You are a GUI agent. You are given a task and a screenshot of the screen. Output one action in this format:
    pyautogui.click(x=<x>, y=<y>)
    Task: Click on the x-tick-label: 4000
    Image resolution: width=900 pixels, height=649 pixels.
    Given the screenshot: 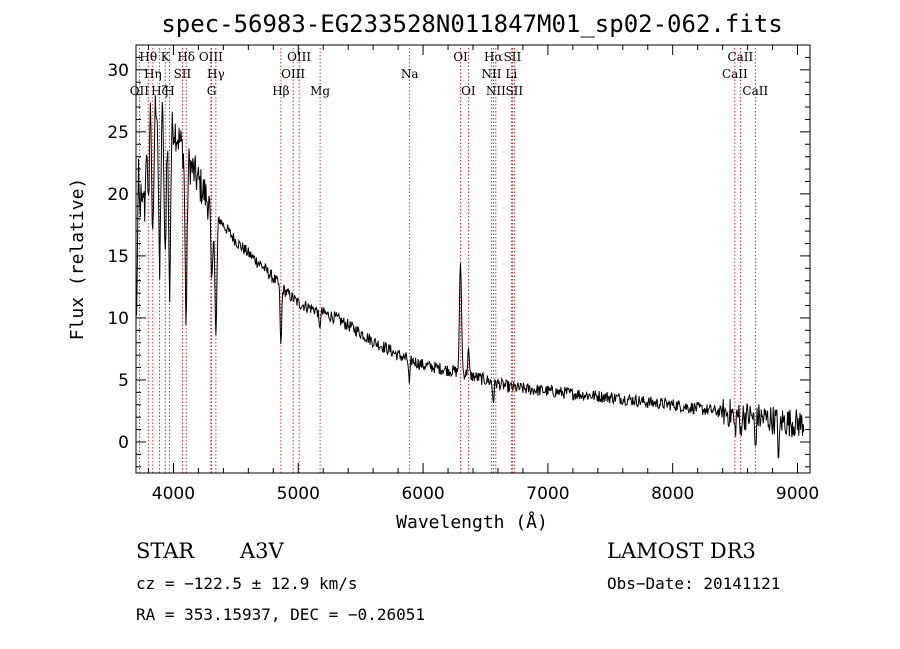 What is the action you would take?
    pyautogui.click(x=173, y=494)
    